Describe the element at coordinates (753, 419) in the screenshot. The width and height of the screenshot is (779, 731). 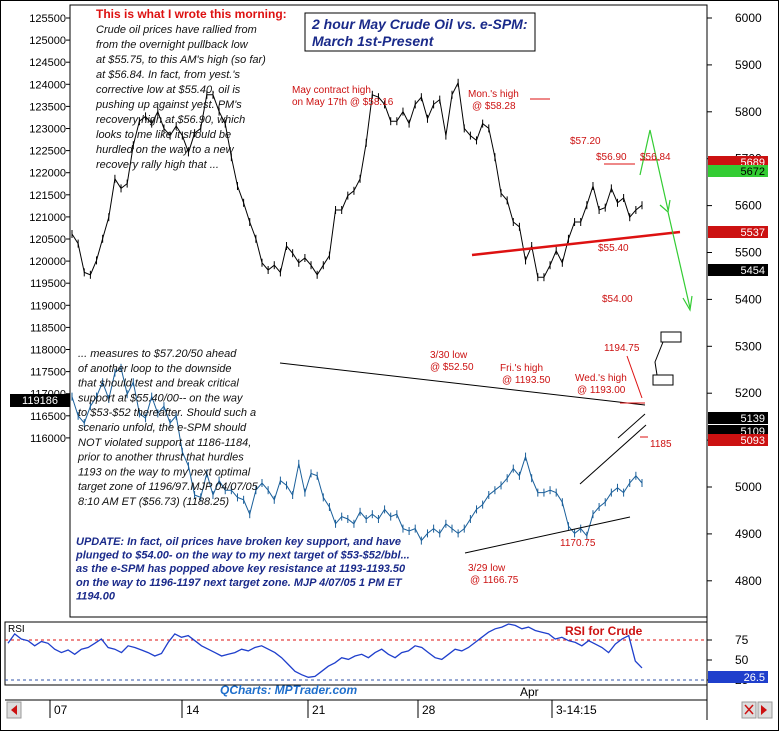
I see `price-badge-label: 5139` at that location.